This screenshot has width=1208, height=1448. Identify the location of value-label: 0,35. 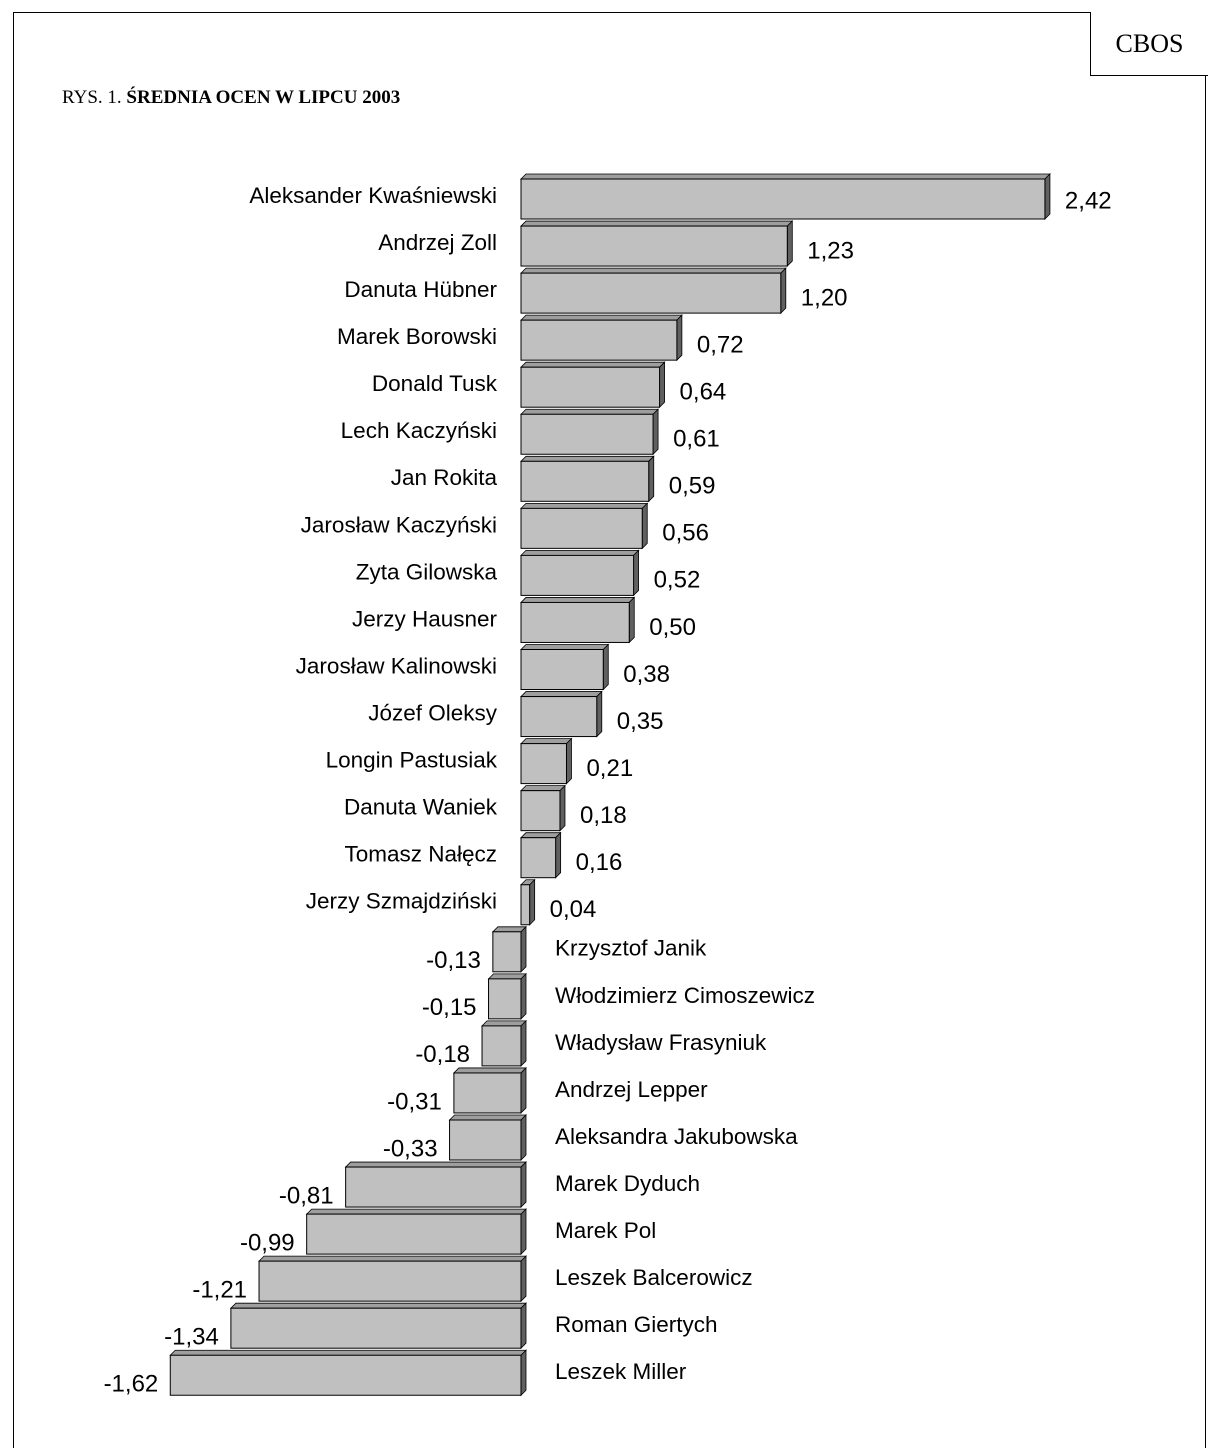
(640, 721).